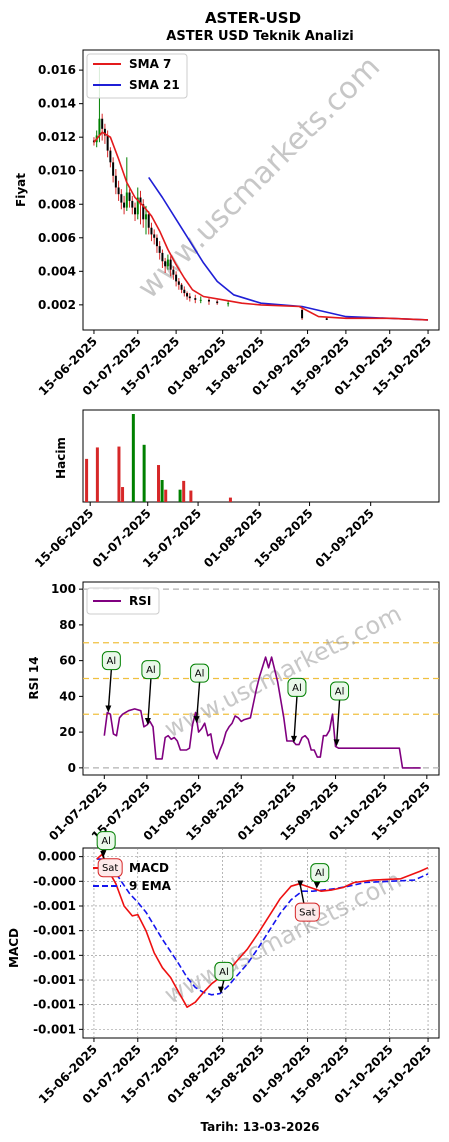 This screenshot has height=1142, width=449. I want to click on legend-label-sma21: SMA 21, so click(154, 85).